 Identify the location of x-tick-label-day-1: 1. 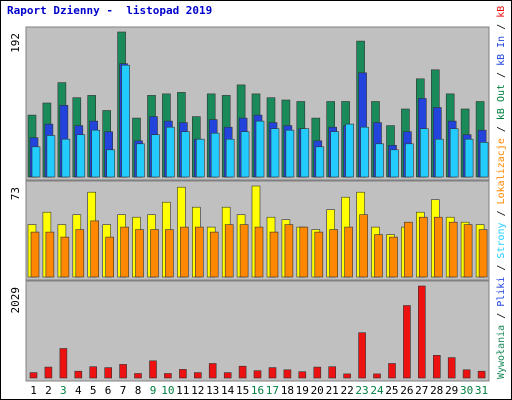
(33, 390).